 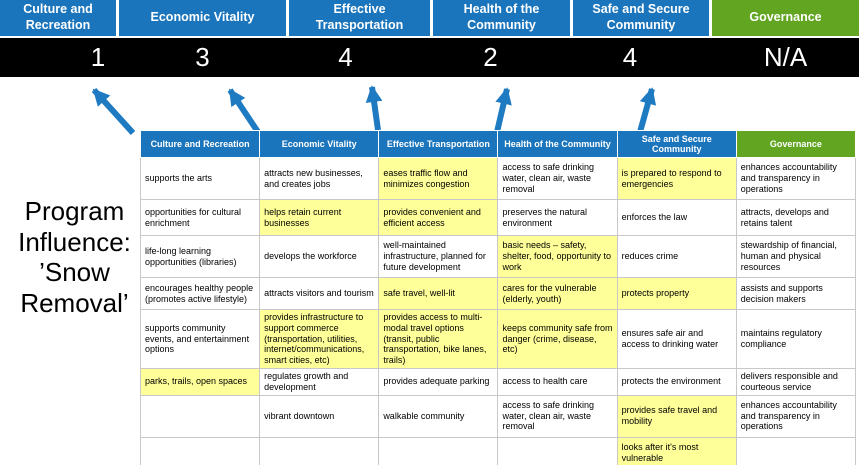 I want to click on program-title: Program Influence: ’Snow Removal’, so click(x=74, y=257).